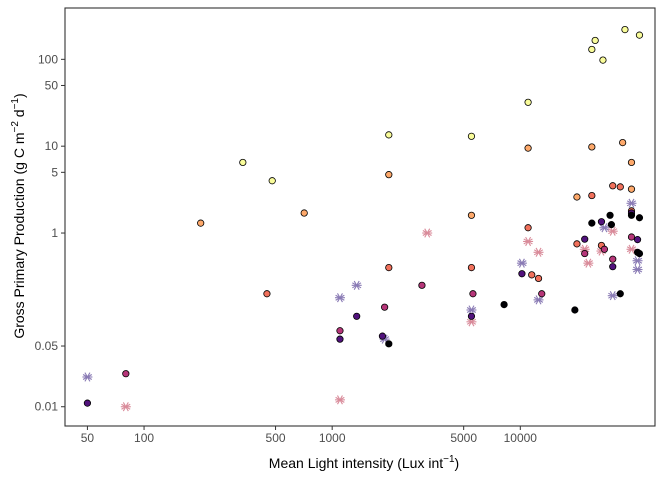 The image size is (672, 480). Describe the element at coordinates (52, 146) in the screenshot. I see `y-tick-label: 10` at that location.